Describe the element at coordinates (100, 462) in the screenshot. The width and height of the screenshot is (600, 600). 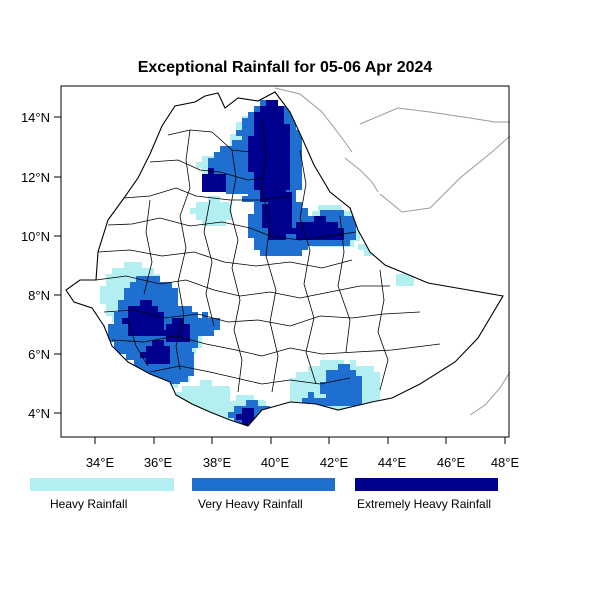
I see `x-tick-label: 34°E` at that location.